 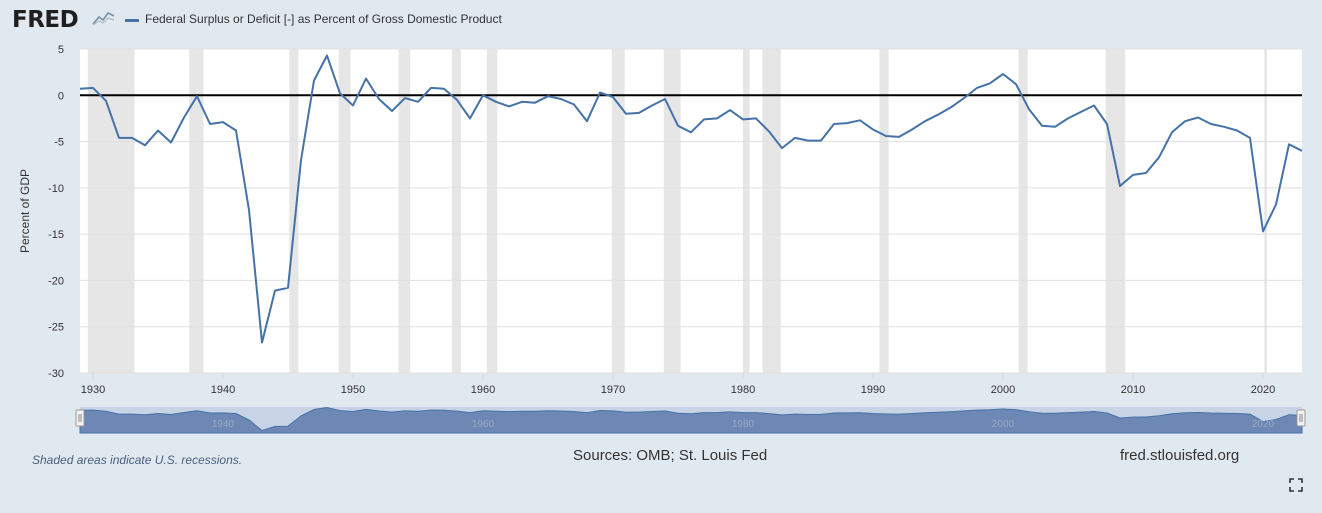 What do you see at coordinates (56, 212) in the screenshot?
I see `y-axis-ticks: 5 0 -5 -10 -15 -20 -25 -30` at bounding box center [56, 212].